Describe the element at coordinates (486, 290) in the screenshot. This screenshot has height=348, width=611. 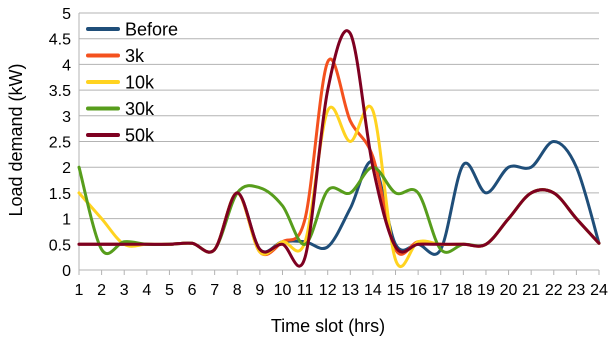
I see `x-tick-label: 19` at that location.